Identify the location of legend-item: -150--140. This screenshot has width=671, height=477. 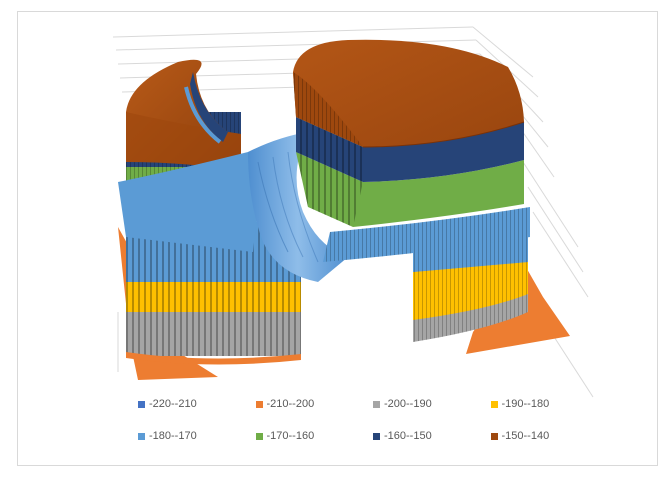
(549, 436).